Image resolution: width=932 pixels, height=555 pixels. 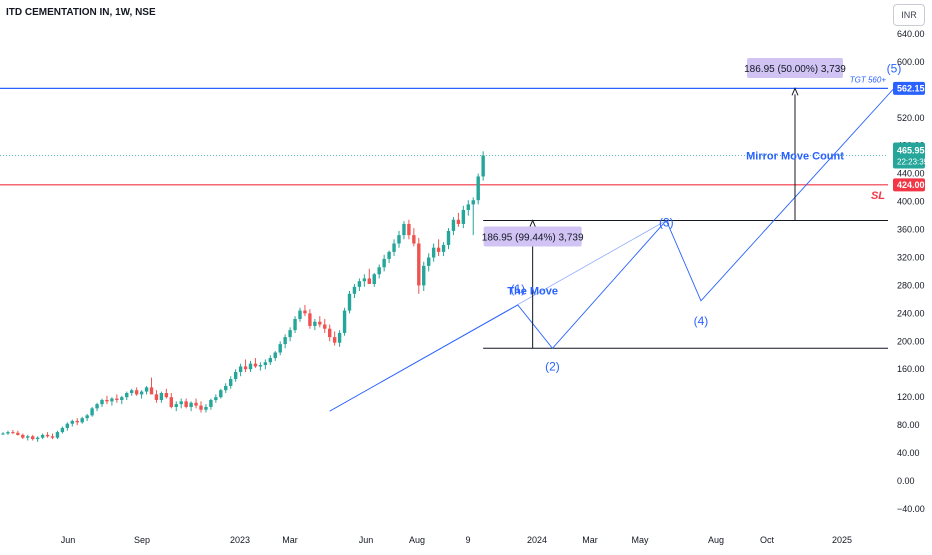 What do you see at coordinates (911, 369) in the screenshot?
I see `y-tick-label: 160.00` at bounding box center [911, 369].